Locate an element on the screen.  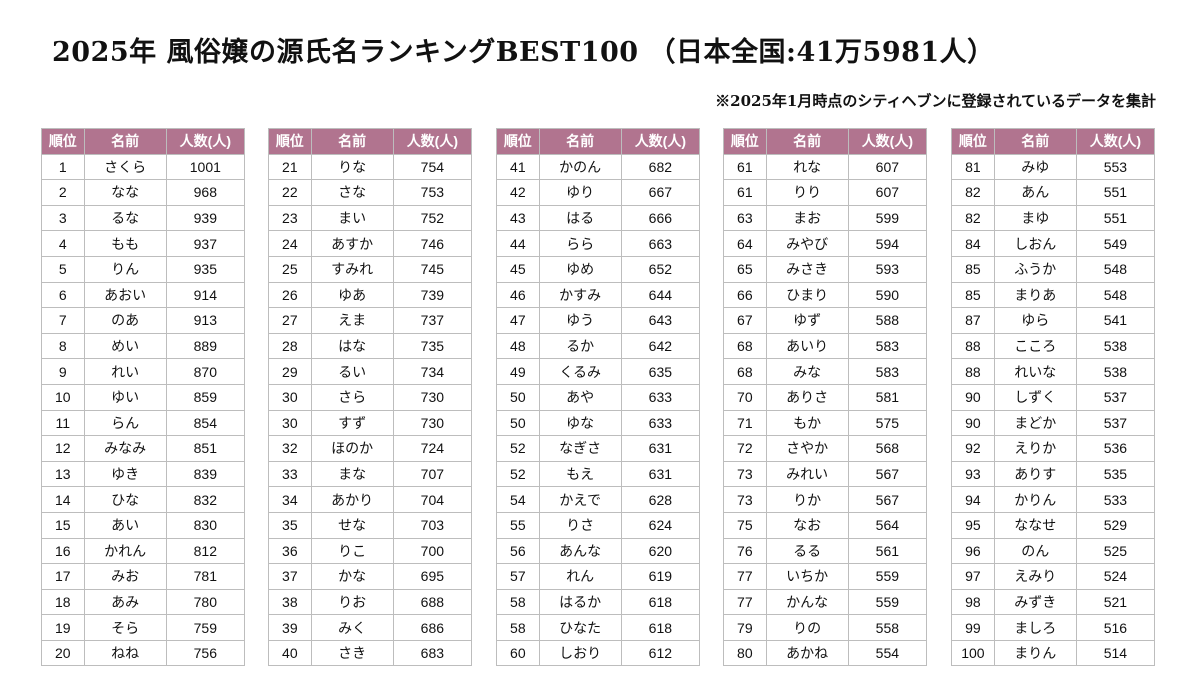
rank-cell: 90 is located at coordinates (973, 423).